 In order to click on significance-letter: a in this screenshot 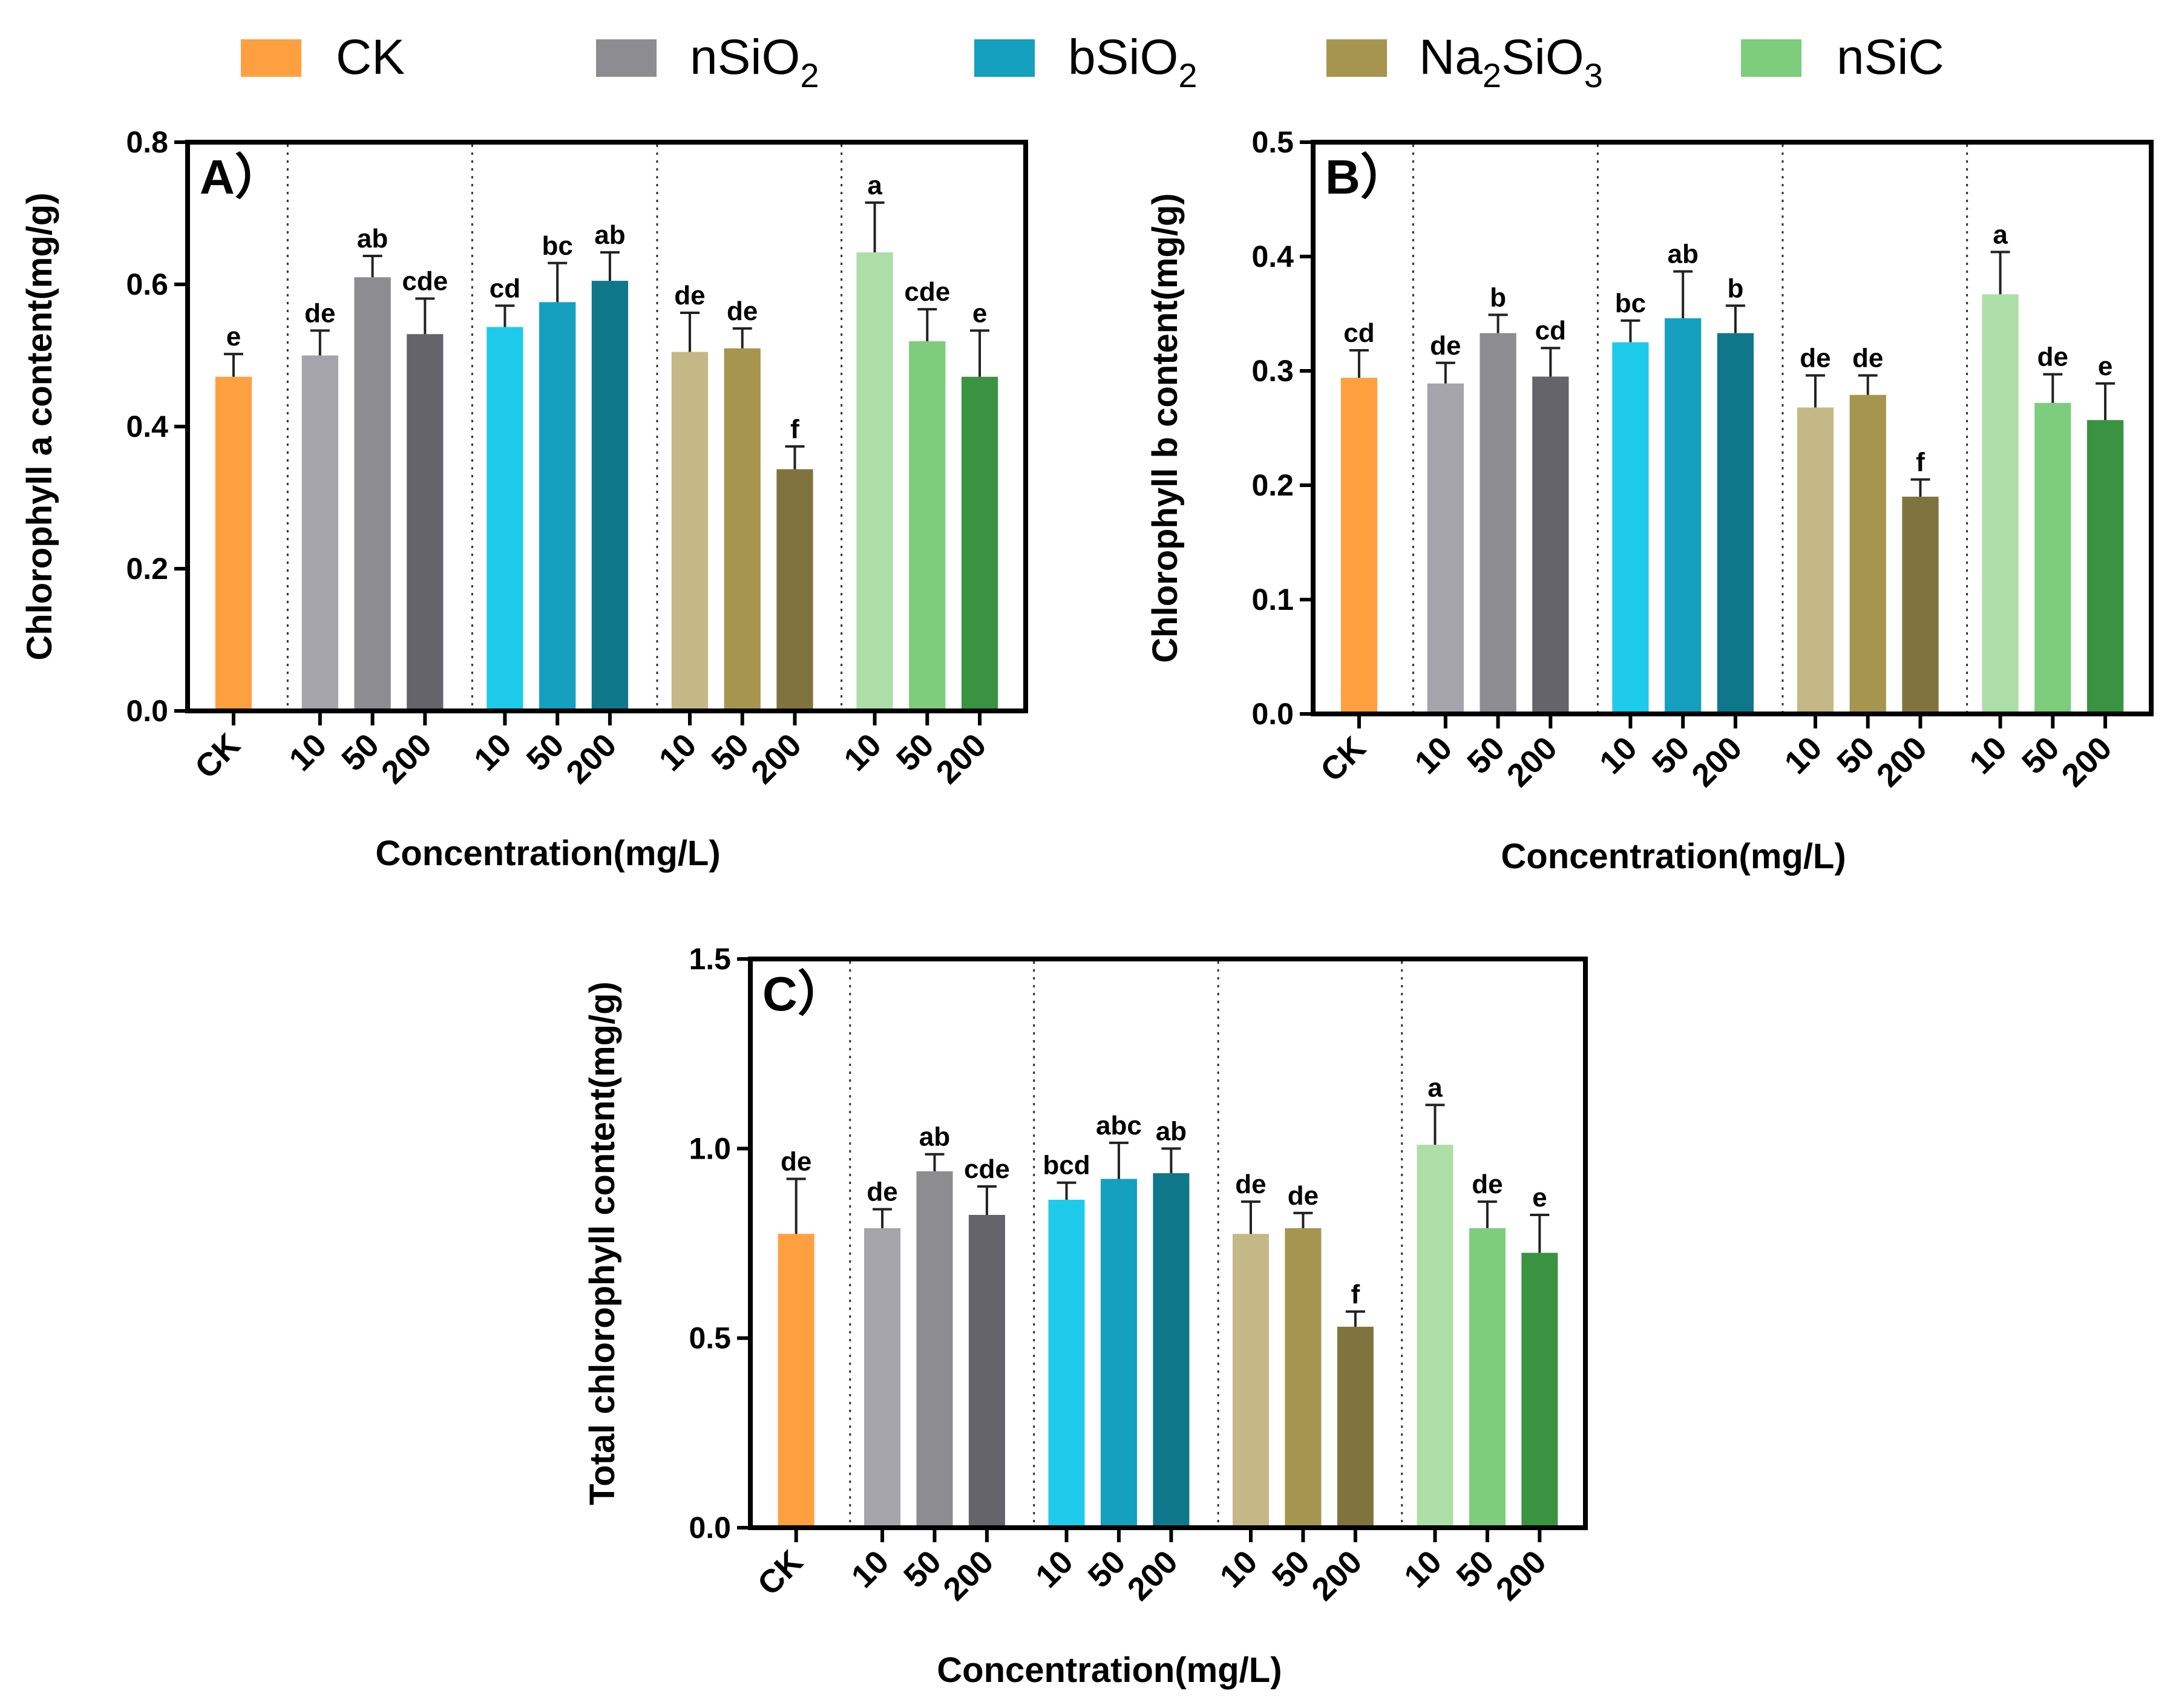, I will do `click(874, 185)`.